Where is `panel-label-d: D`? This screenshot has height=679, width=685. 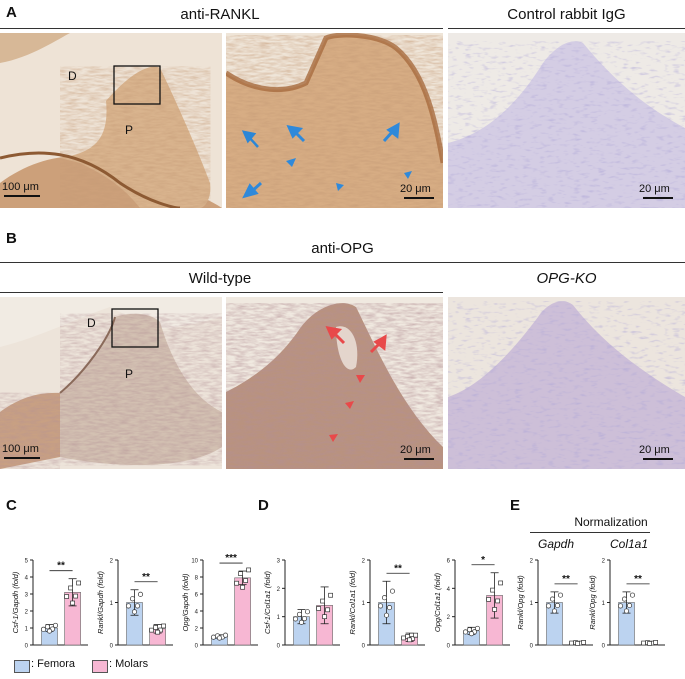 panel-label-d: D is located at coordinates (263, 505).